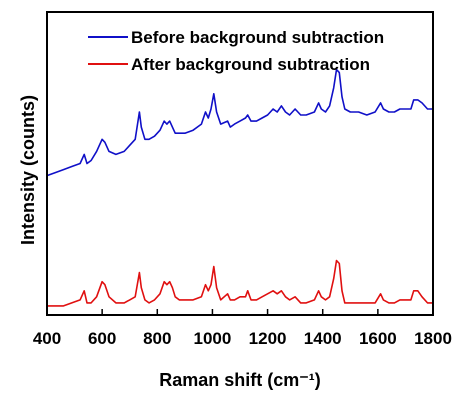 The image size is (474, 412). What do you see at coordinates (433, 338) in the screenshot?
I see `x-tick-label: 1800` at bounding box center [433, 338].